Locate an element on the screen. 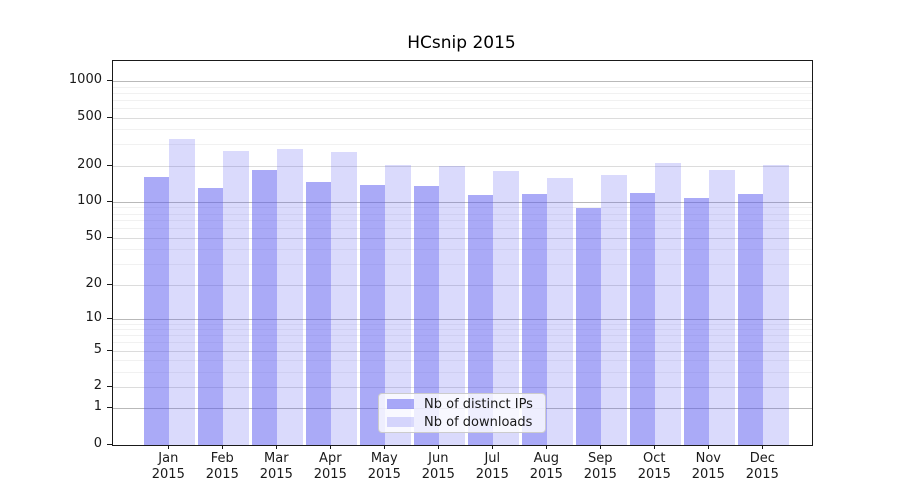  legend-label-downloads: Nb of downloads is located at coordinates (478, 422).